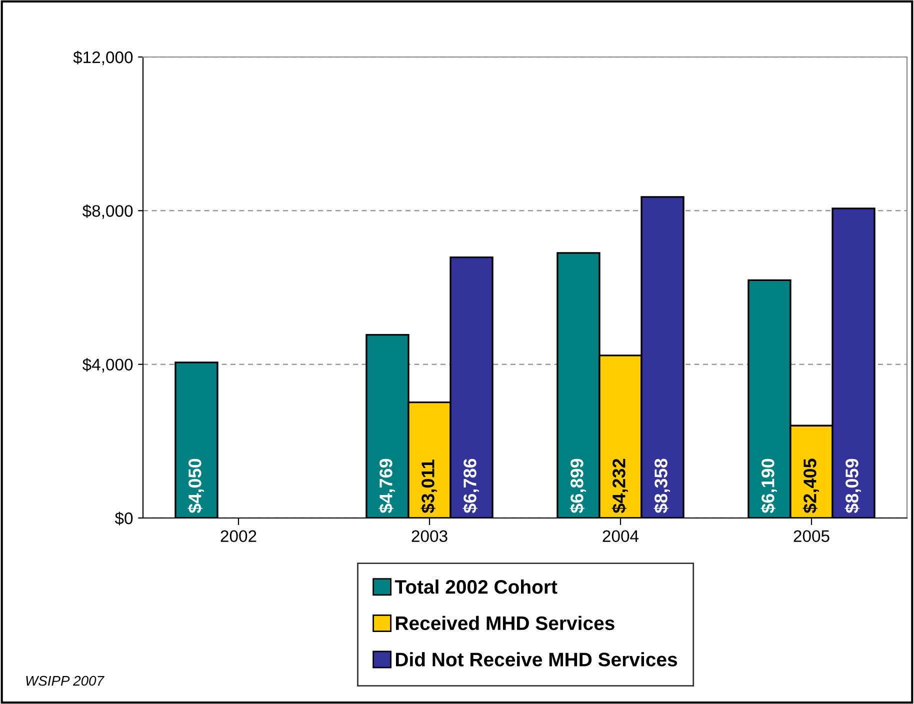 The image size is (914, 704). What do you see at coordinates (812, 536) in the screenshot?
I see `x-tick-label: 2005` at bounding box center [812, 536].